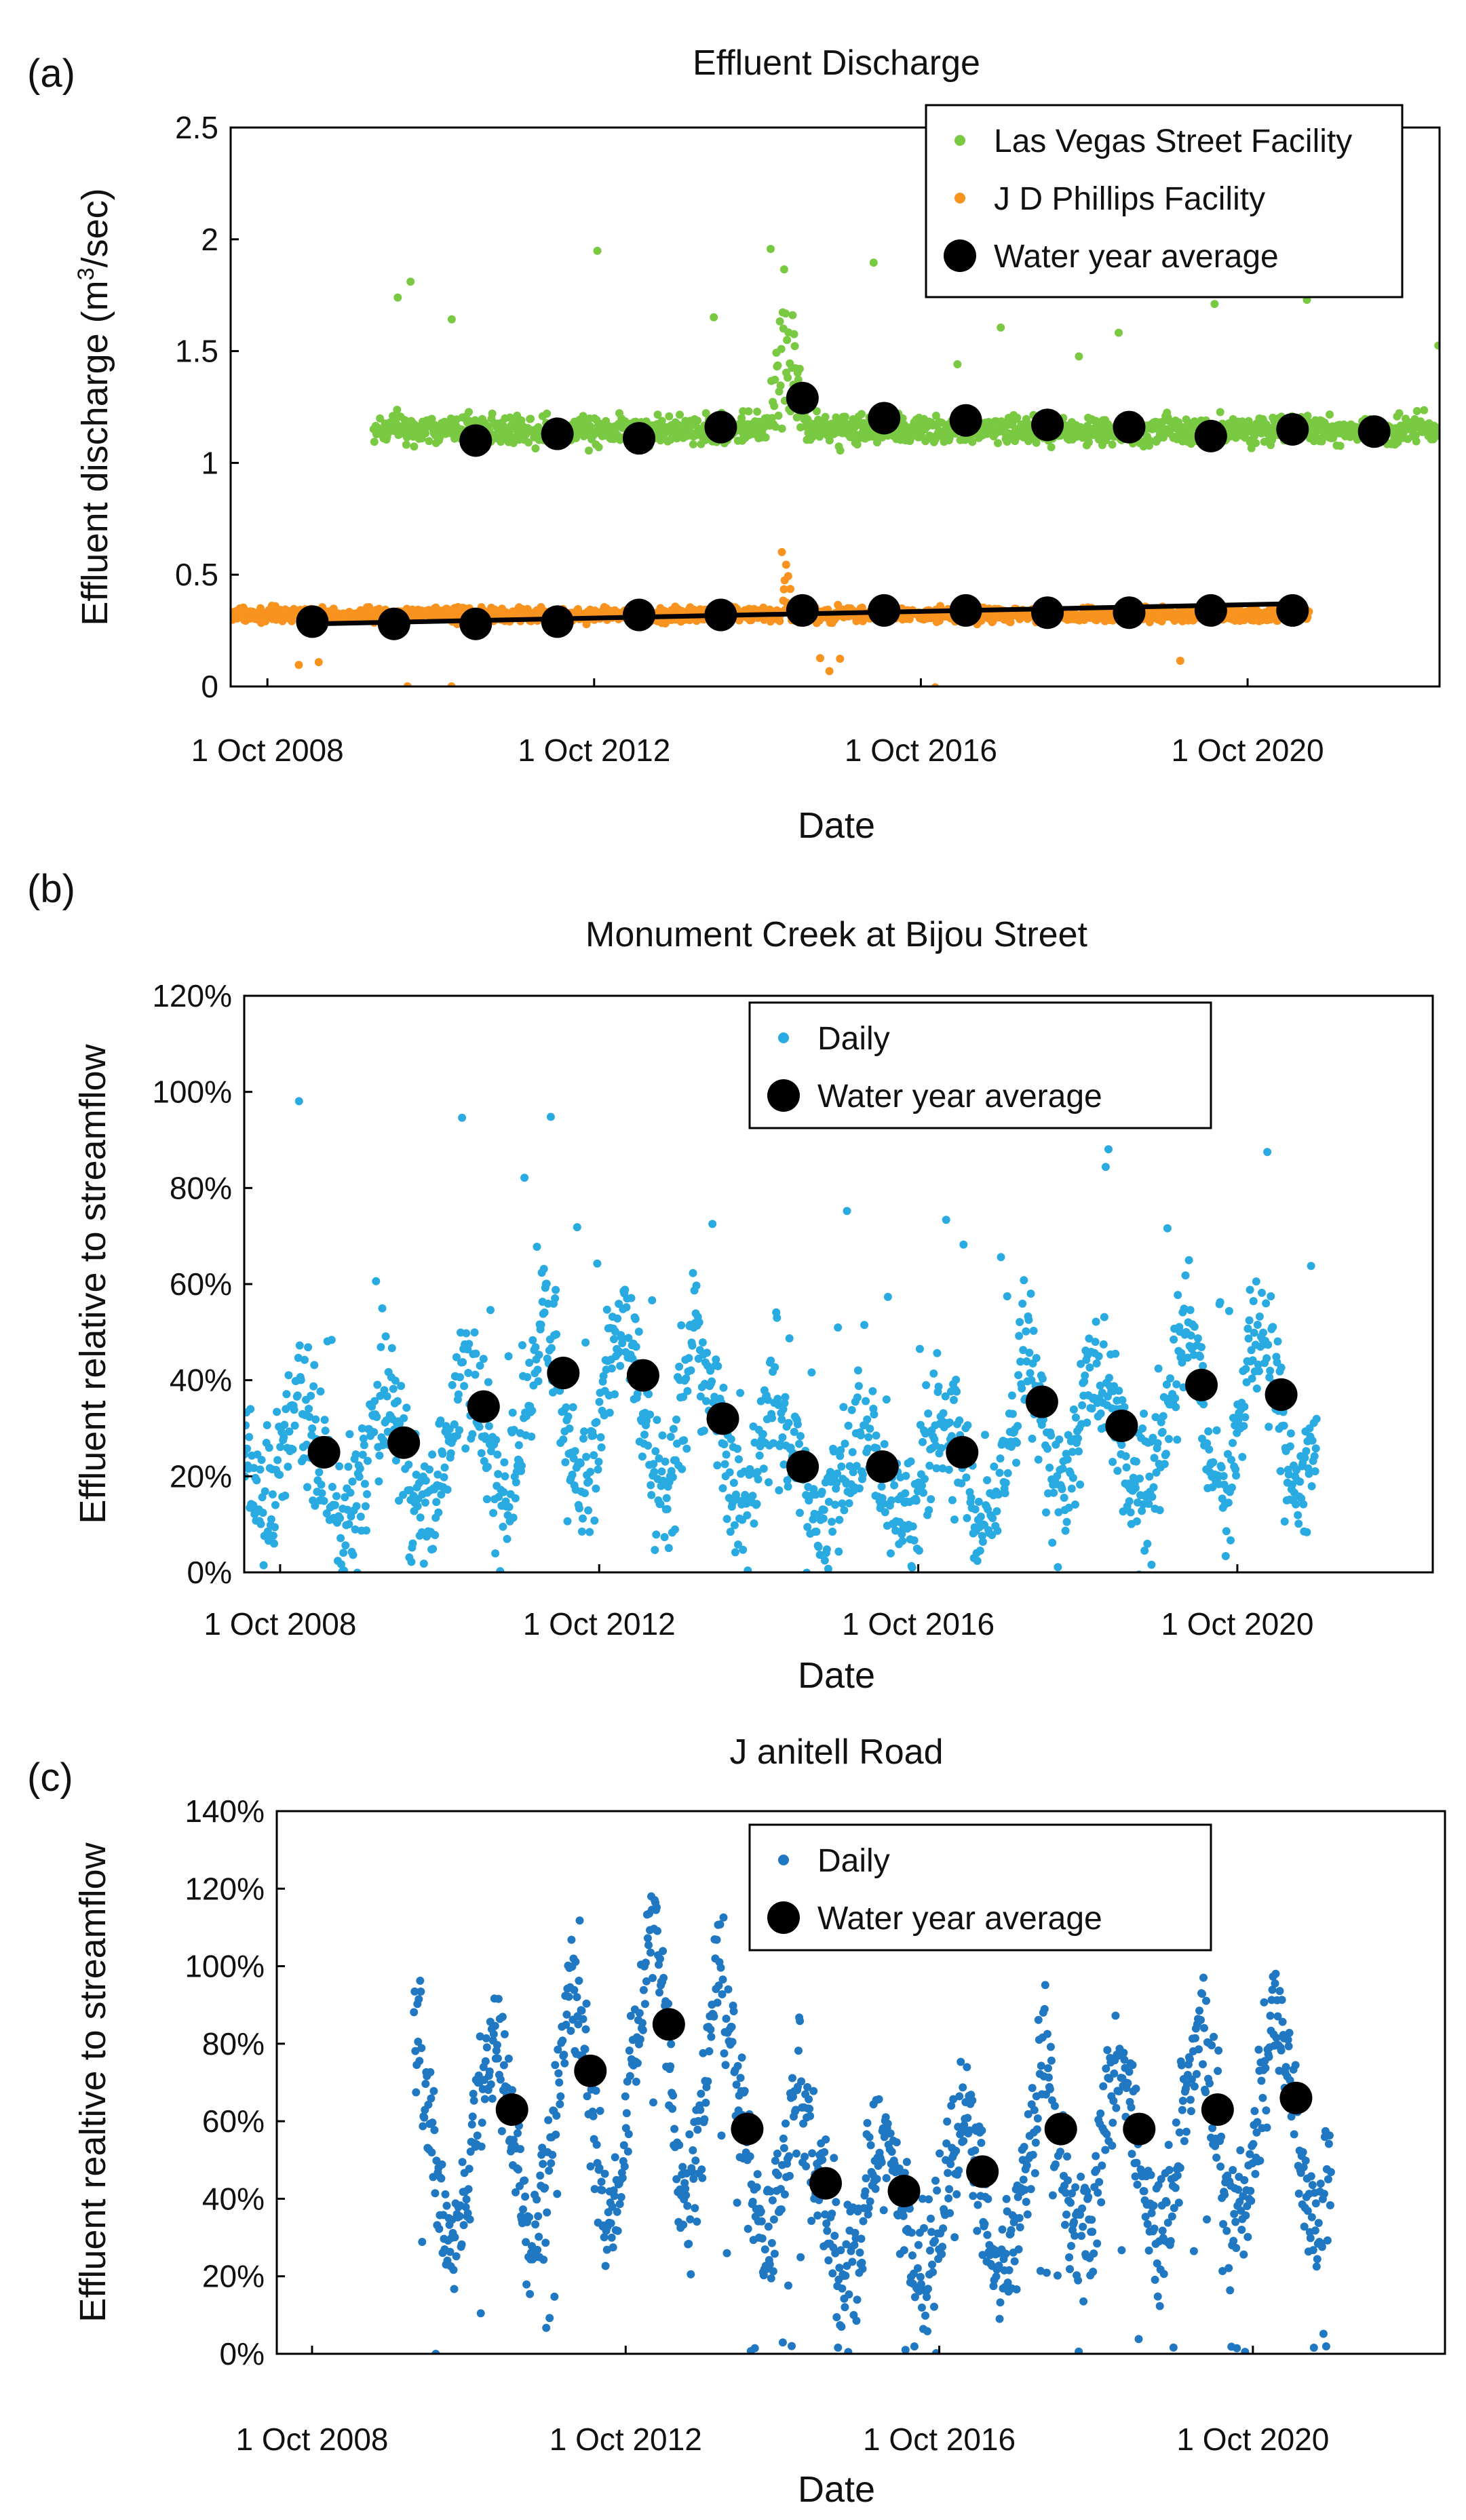 The image size is (1466, 2520). I want to click on x-axis-label: Date, so click(836, 1675).